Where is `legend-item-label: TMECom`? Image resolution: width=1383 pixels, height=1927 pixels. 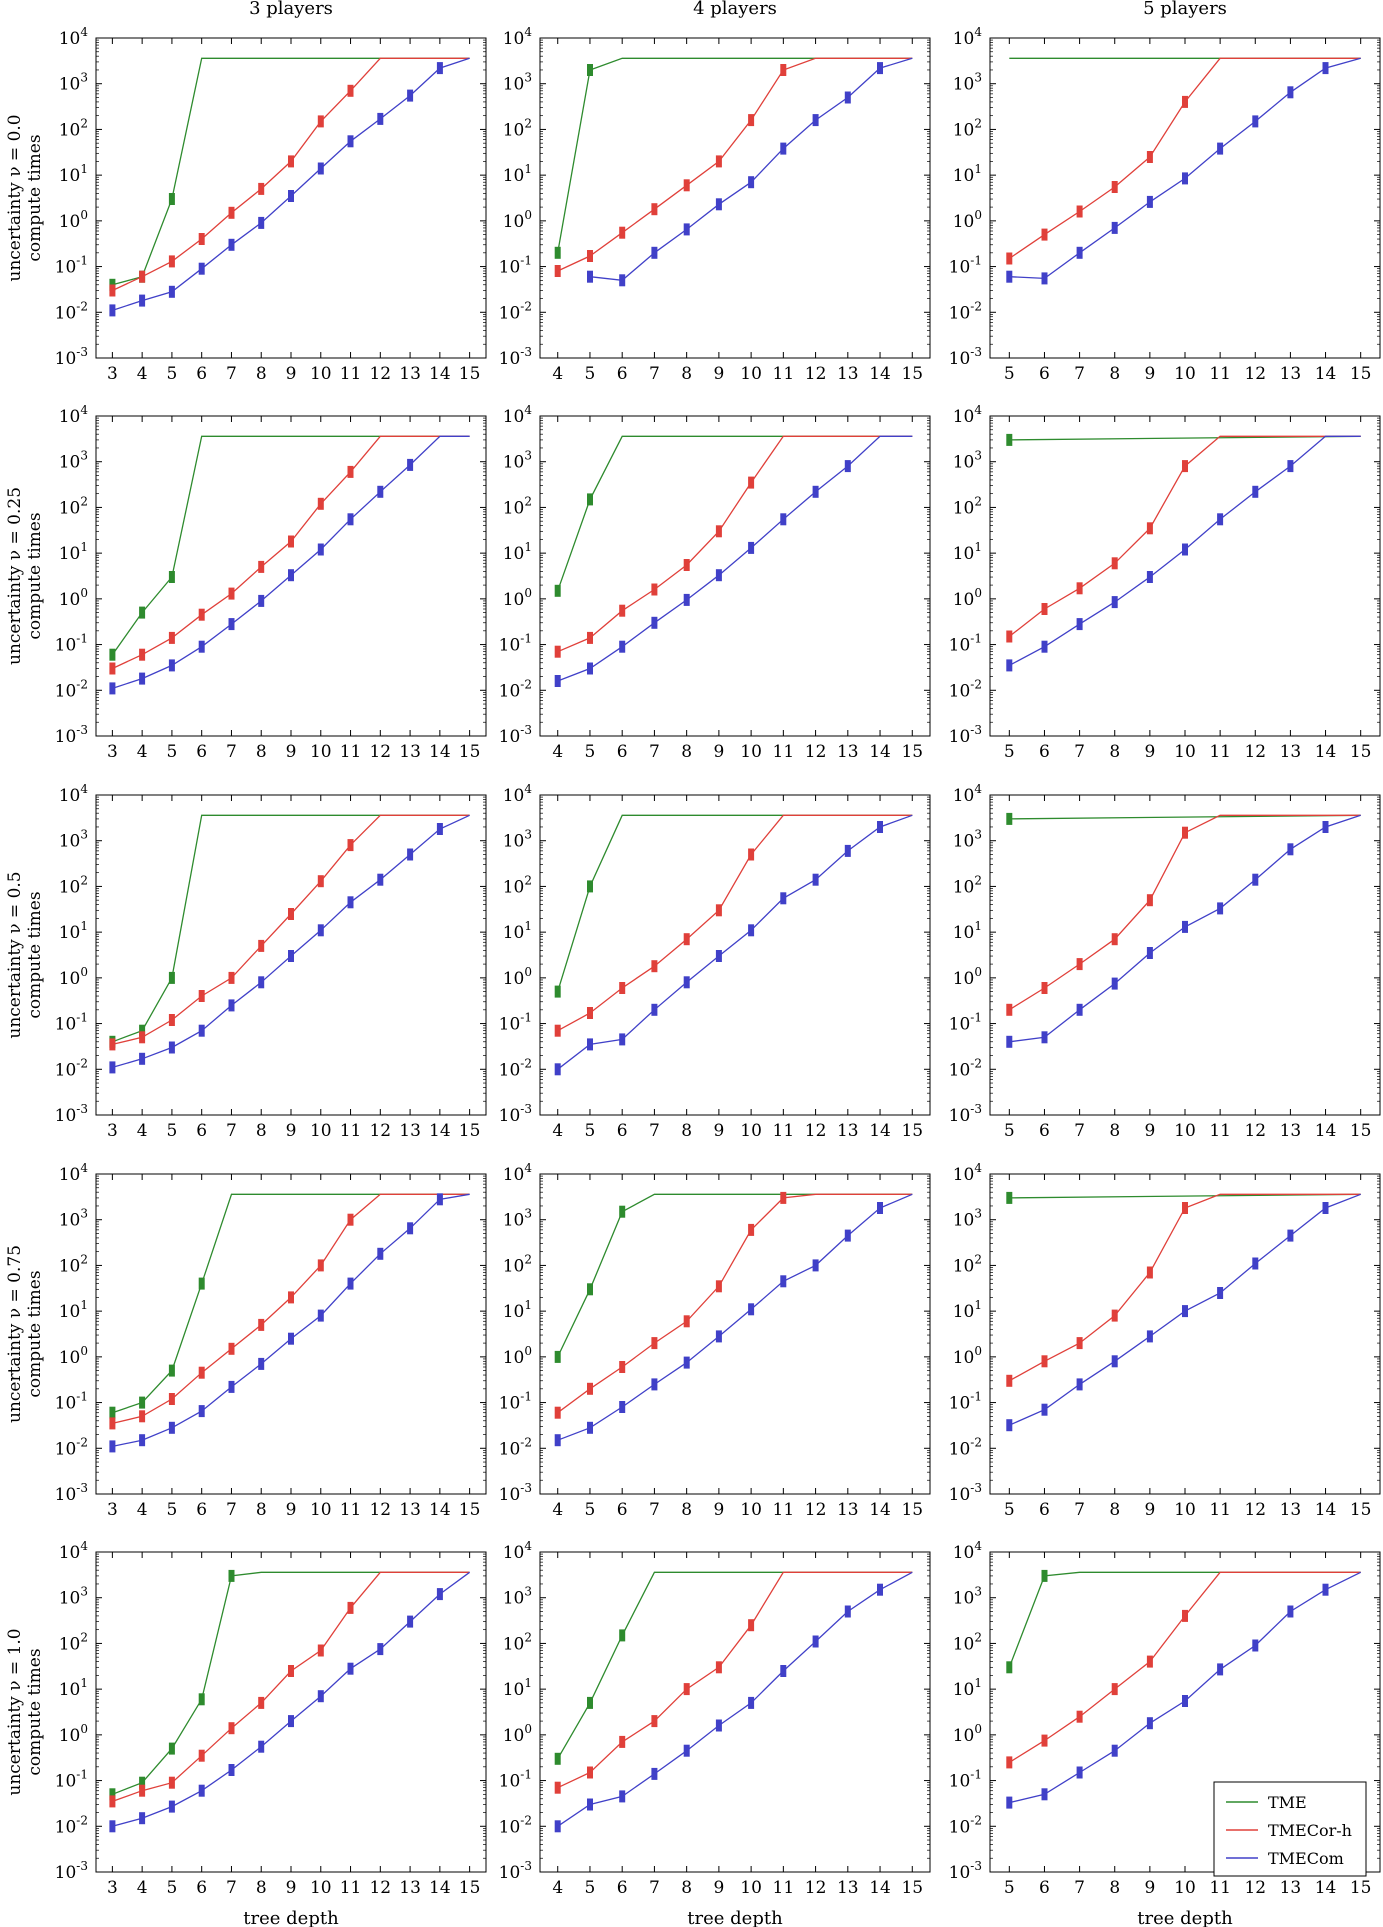
legend-item-label: TMECom is located at coordinates (1306, 1858).